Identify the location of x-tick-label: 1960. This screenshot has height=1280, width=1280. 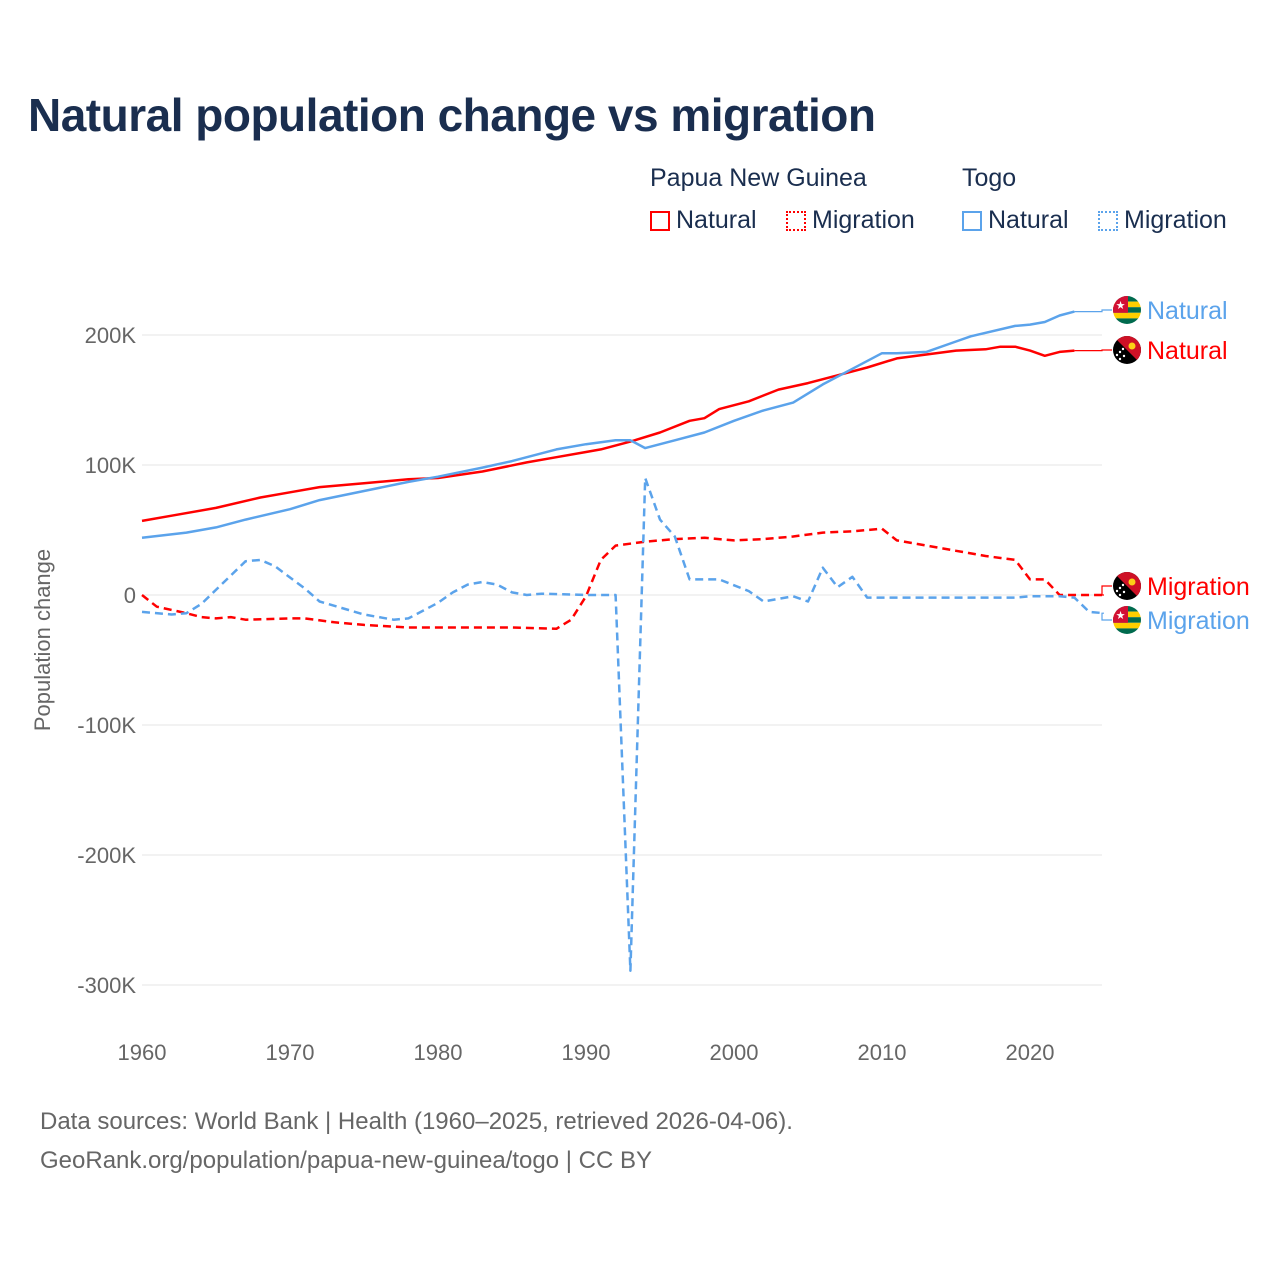
(142, 1052).